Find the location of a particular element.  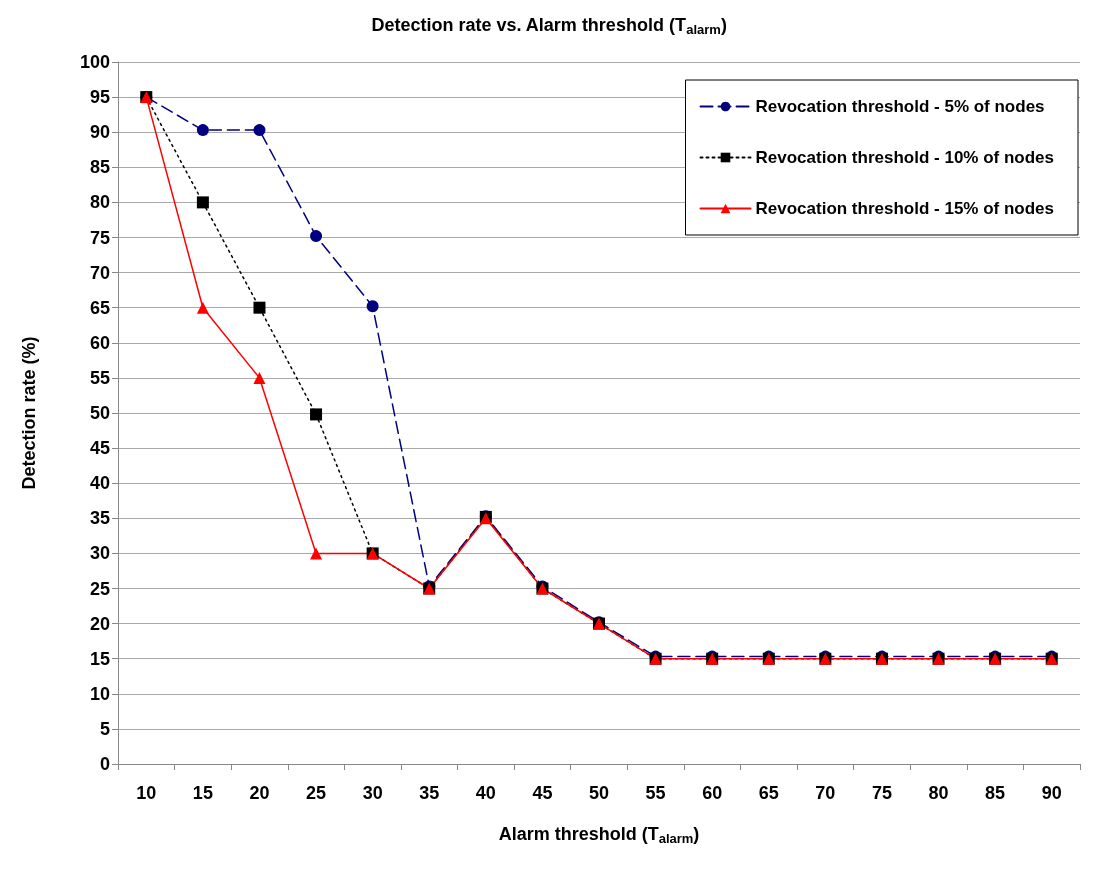

x-tick-label: 75 is located at coordinates (881, 793).